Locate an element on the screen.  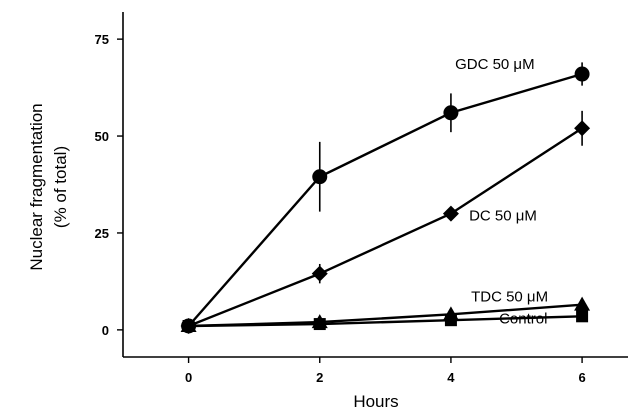
series-control: Control is located at coordinates (385, 321).